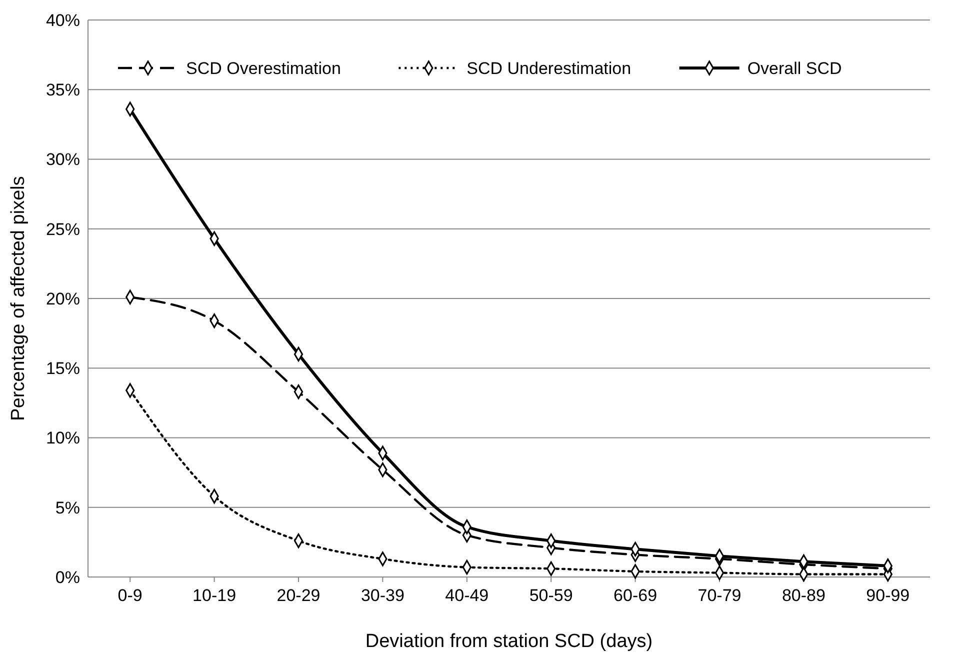 This screenshot has height=661, width=958. What do you see at coordinates (67, 508) in the screenshot?
I see `y-tick-label: 5%` at bounding box center [67, 508].